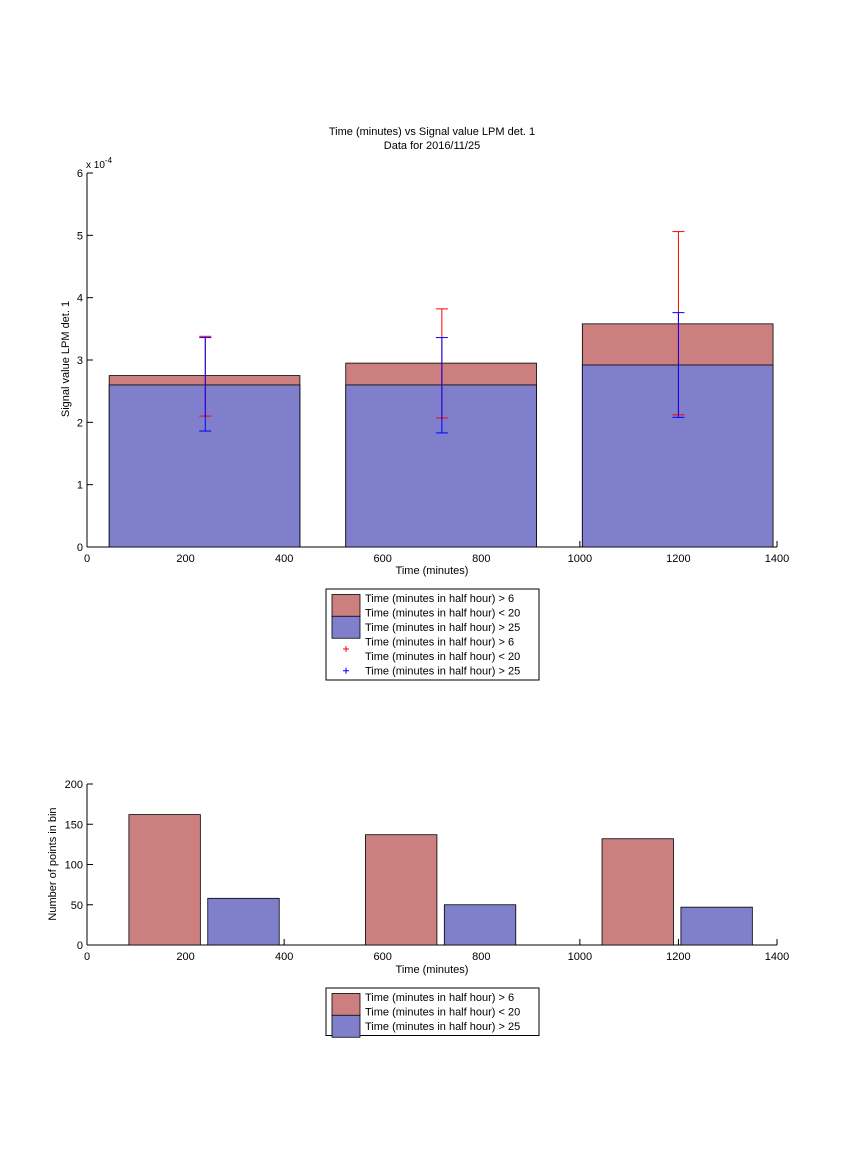  I want to click on chart1-x-tick-label: 600, so click(383, 559).